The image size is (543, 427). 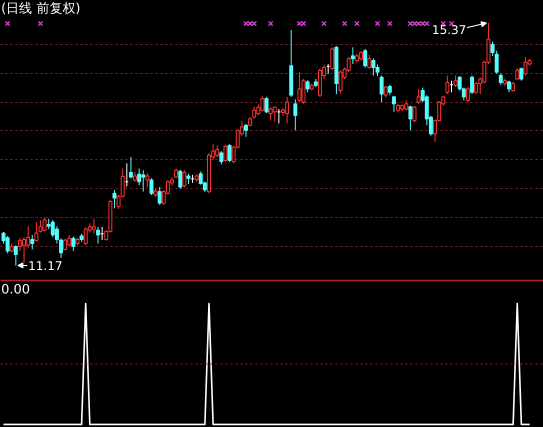 What do you see at coordinates (449, 30) in the screenshot?
I see `annotation: 15.37` at bounding box center [449, 30].